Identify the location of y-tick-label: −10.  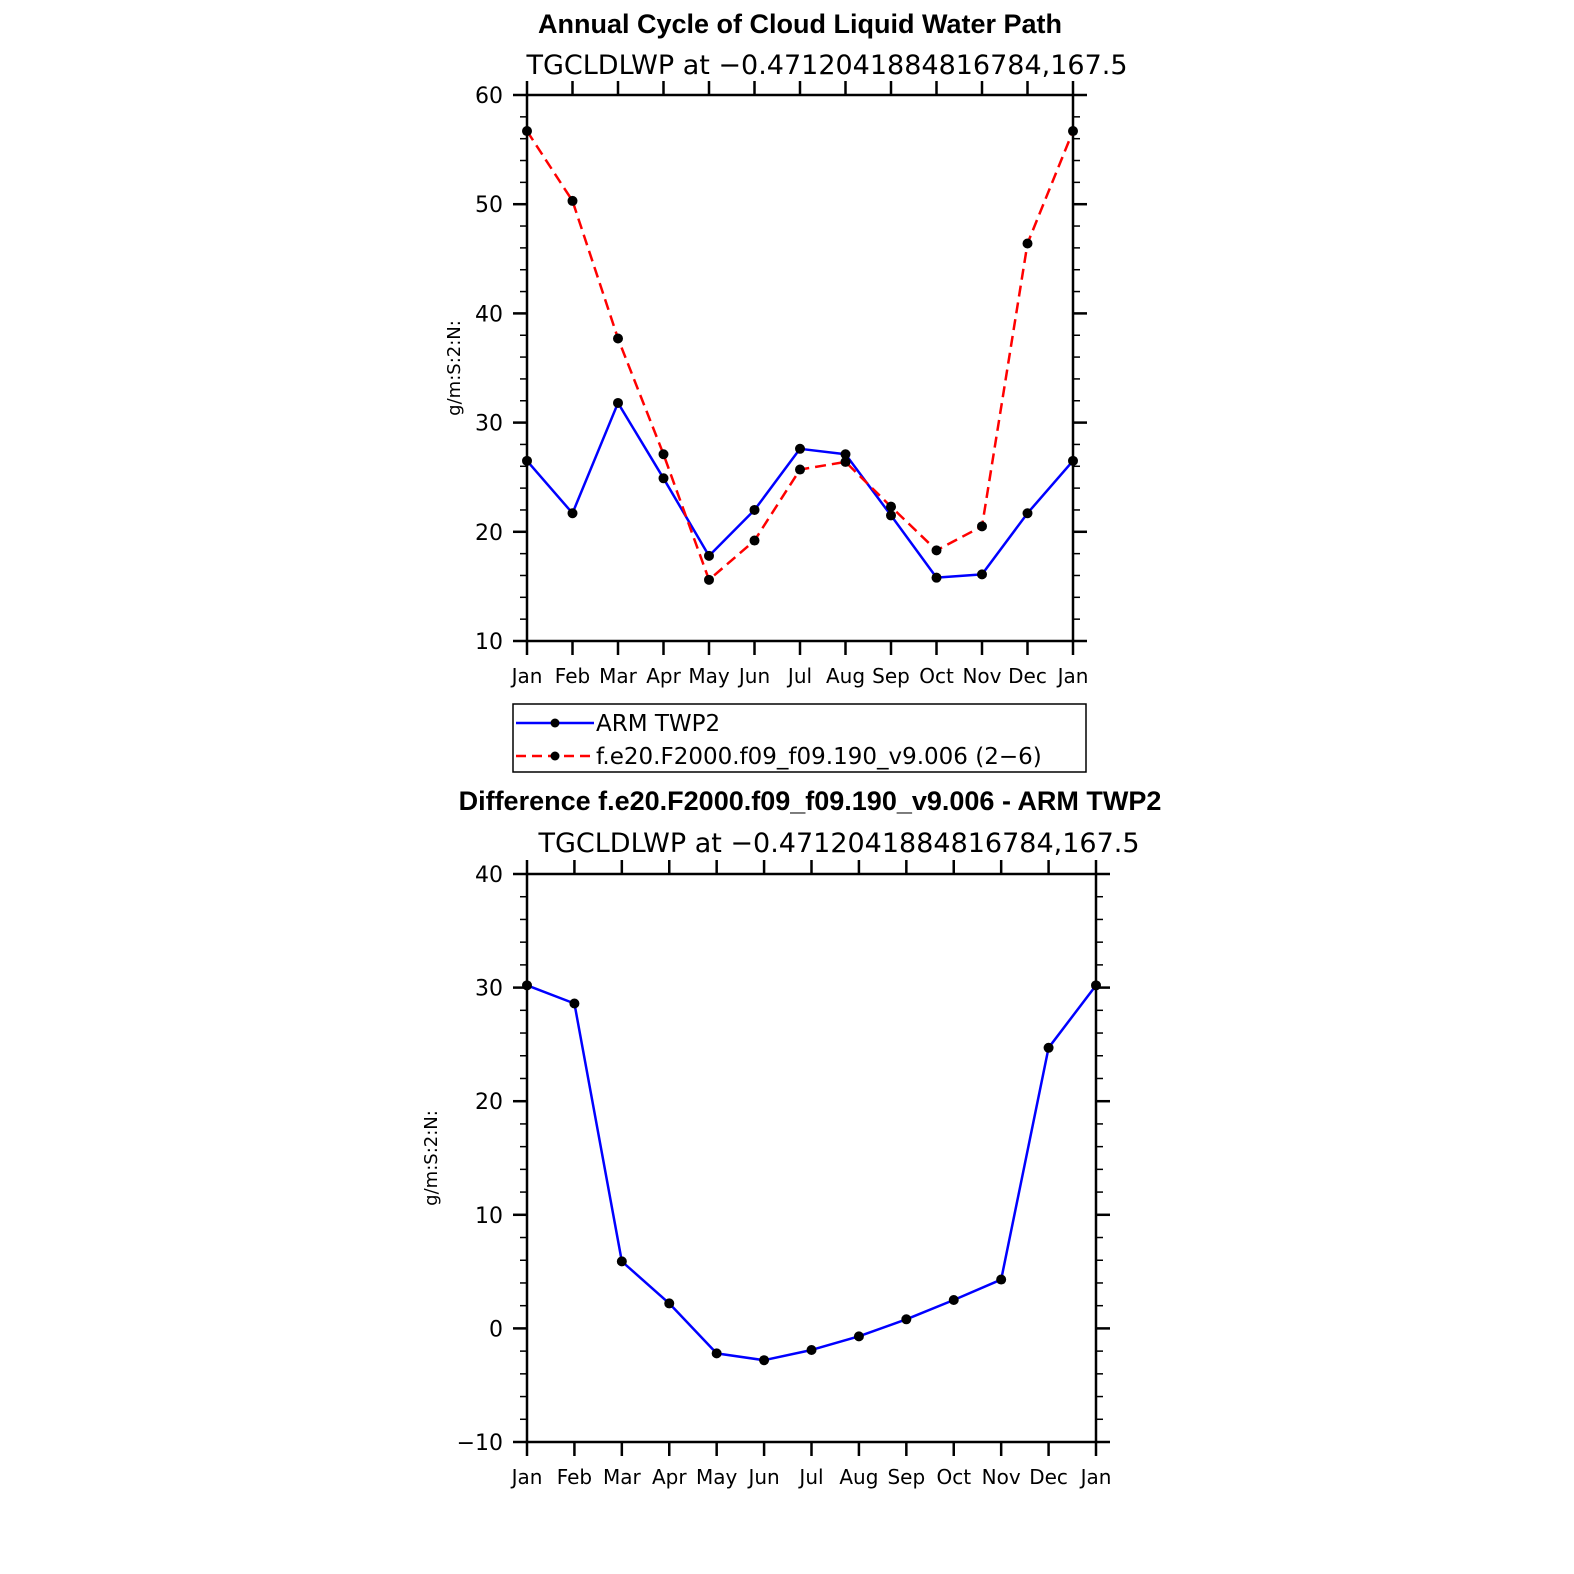
(480, 1443).